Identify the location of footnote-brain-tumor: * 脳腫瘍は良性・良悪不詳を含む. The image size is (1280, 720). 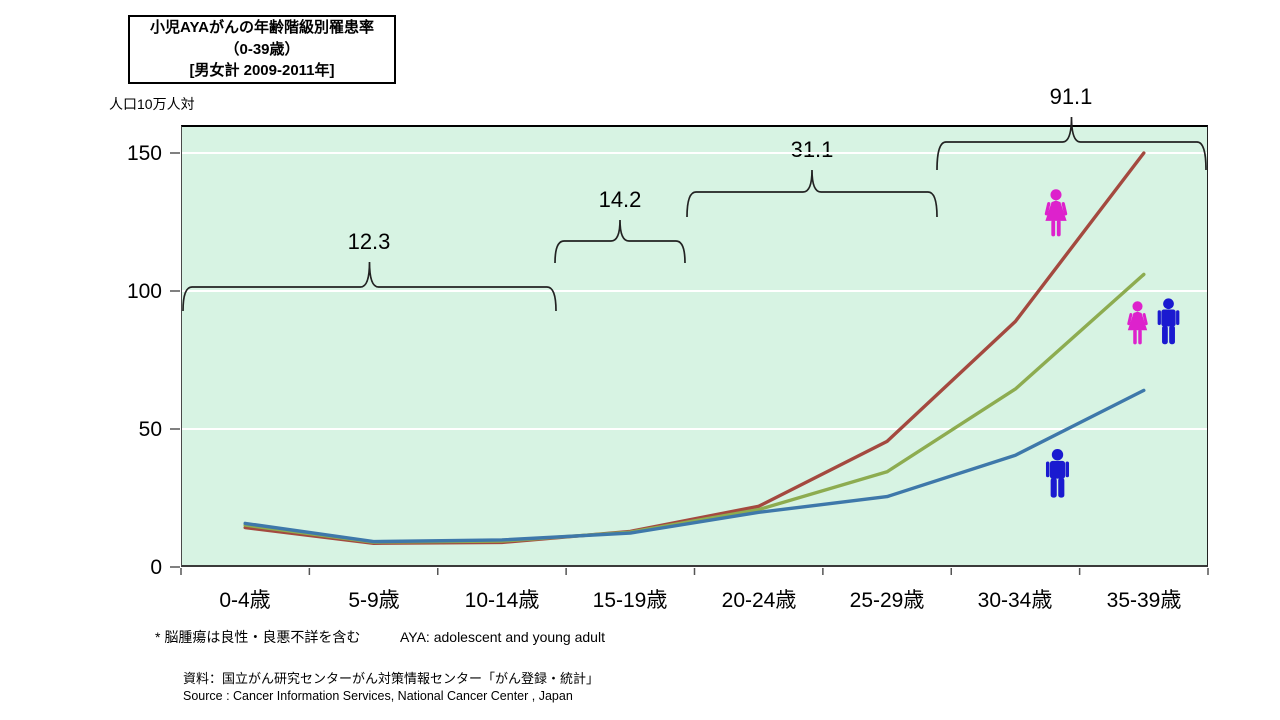
(258, 637).